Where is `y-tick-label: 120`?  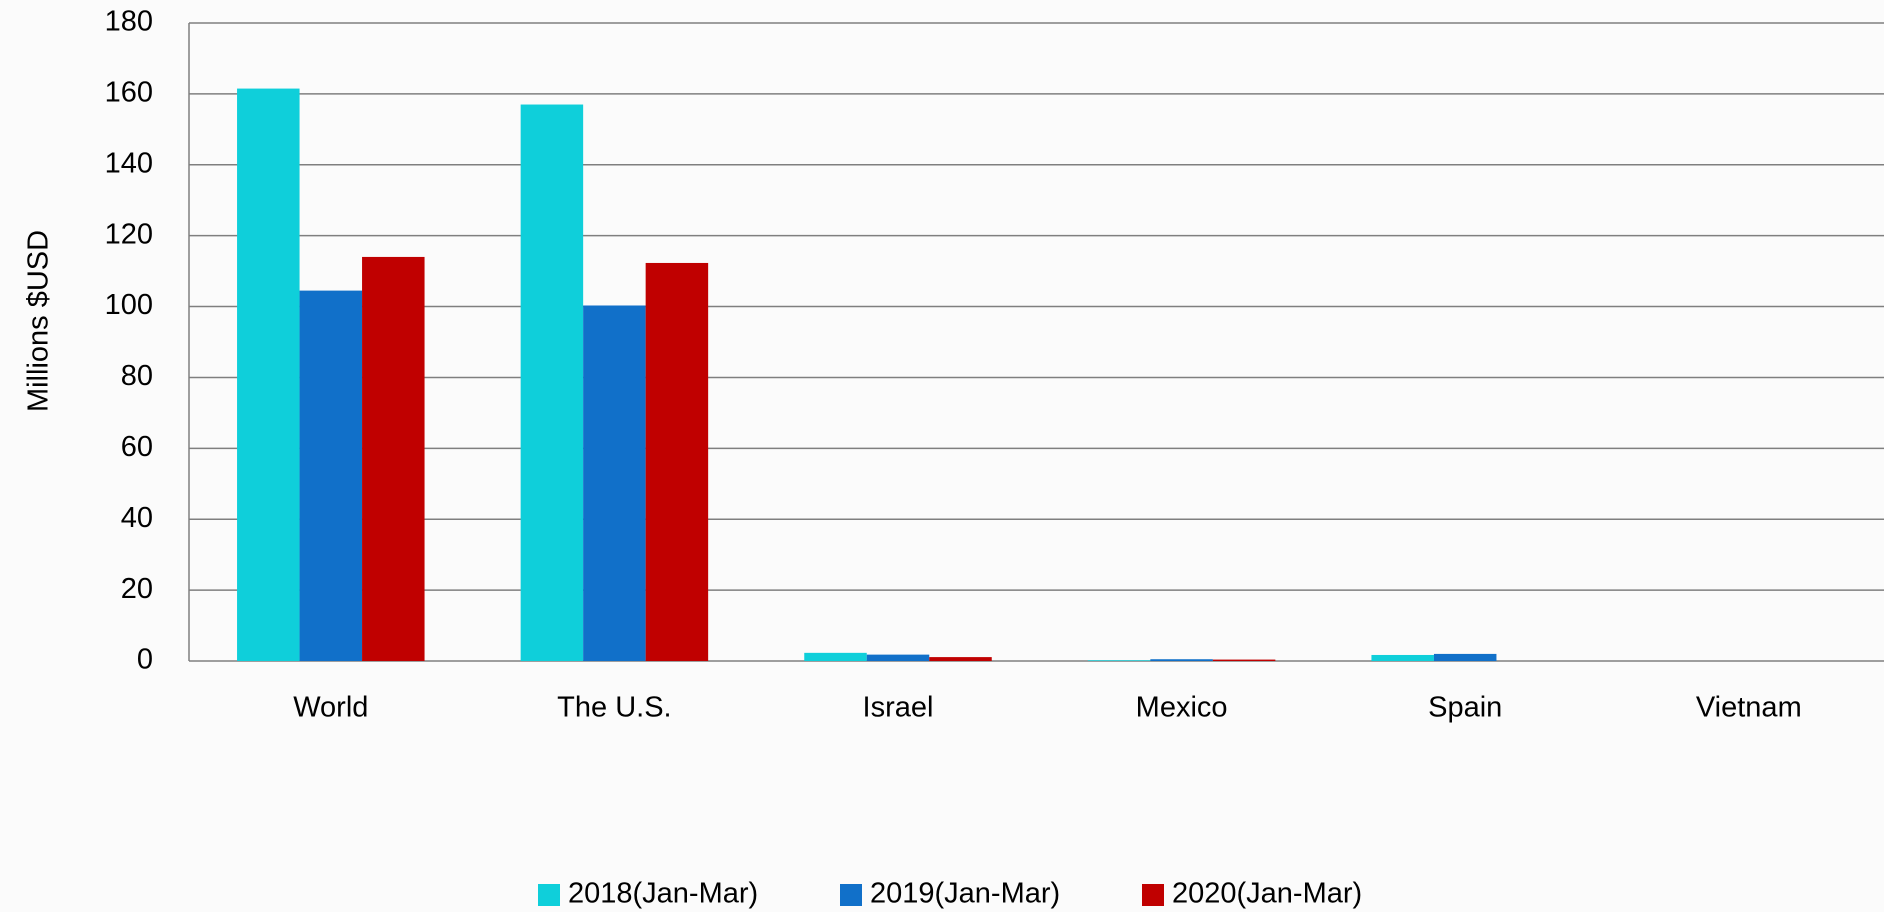 y-tick-label: 120 is located at coordinates (129, 234).